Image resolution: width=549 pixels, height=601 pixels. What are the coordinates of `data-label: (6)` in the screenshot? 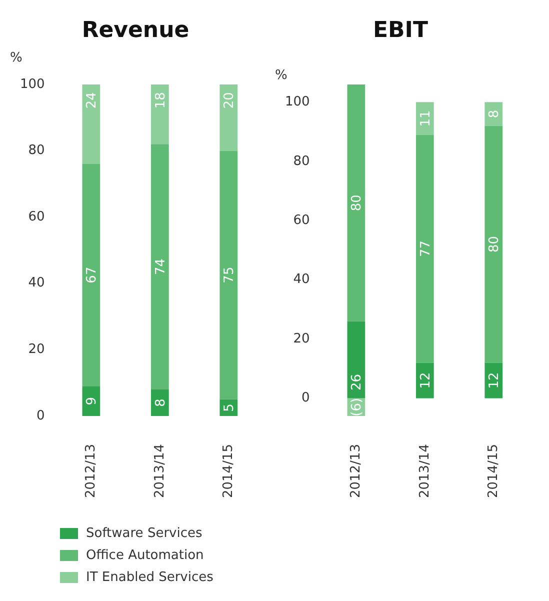 It's located at (357, 407).